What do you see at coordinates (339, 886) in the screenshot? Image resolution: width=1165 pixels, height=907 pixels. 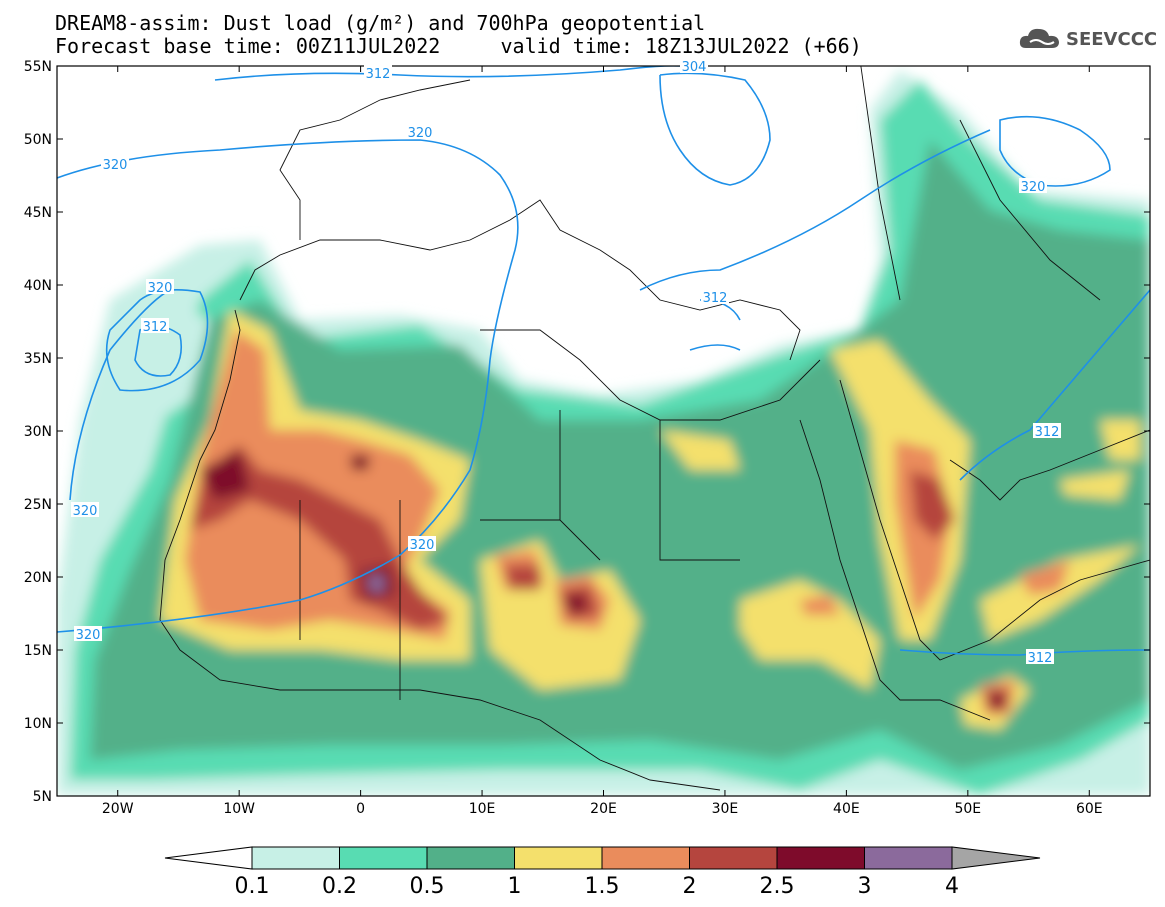 I see `colorbar-tick-label: 0.2` at bounding box center [339, 886].